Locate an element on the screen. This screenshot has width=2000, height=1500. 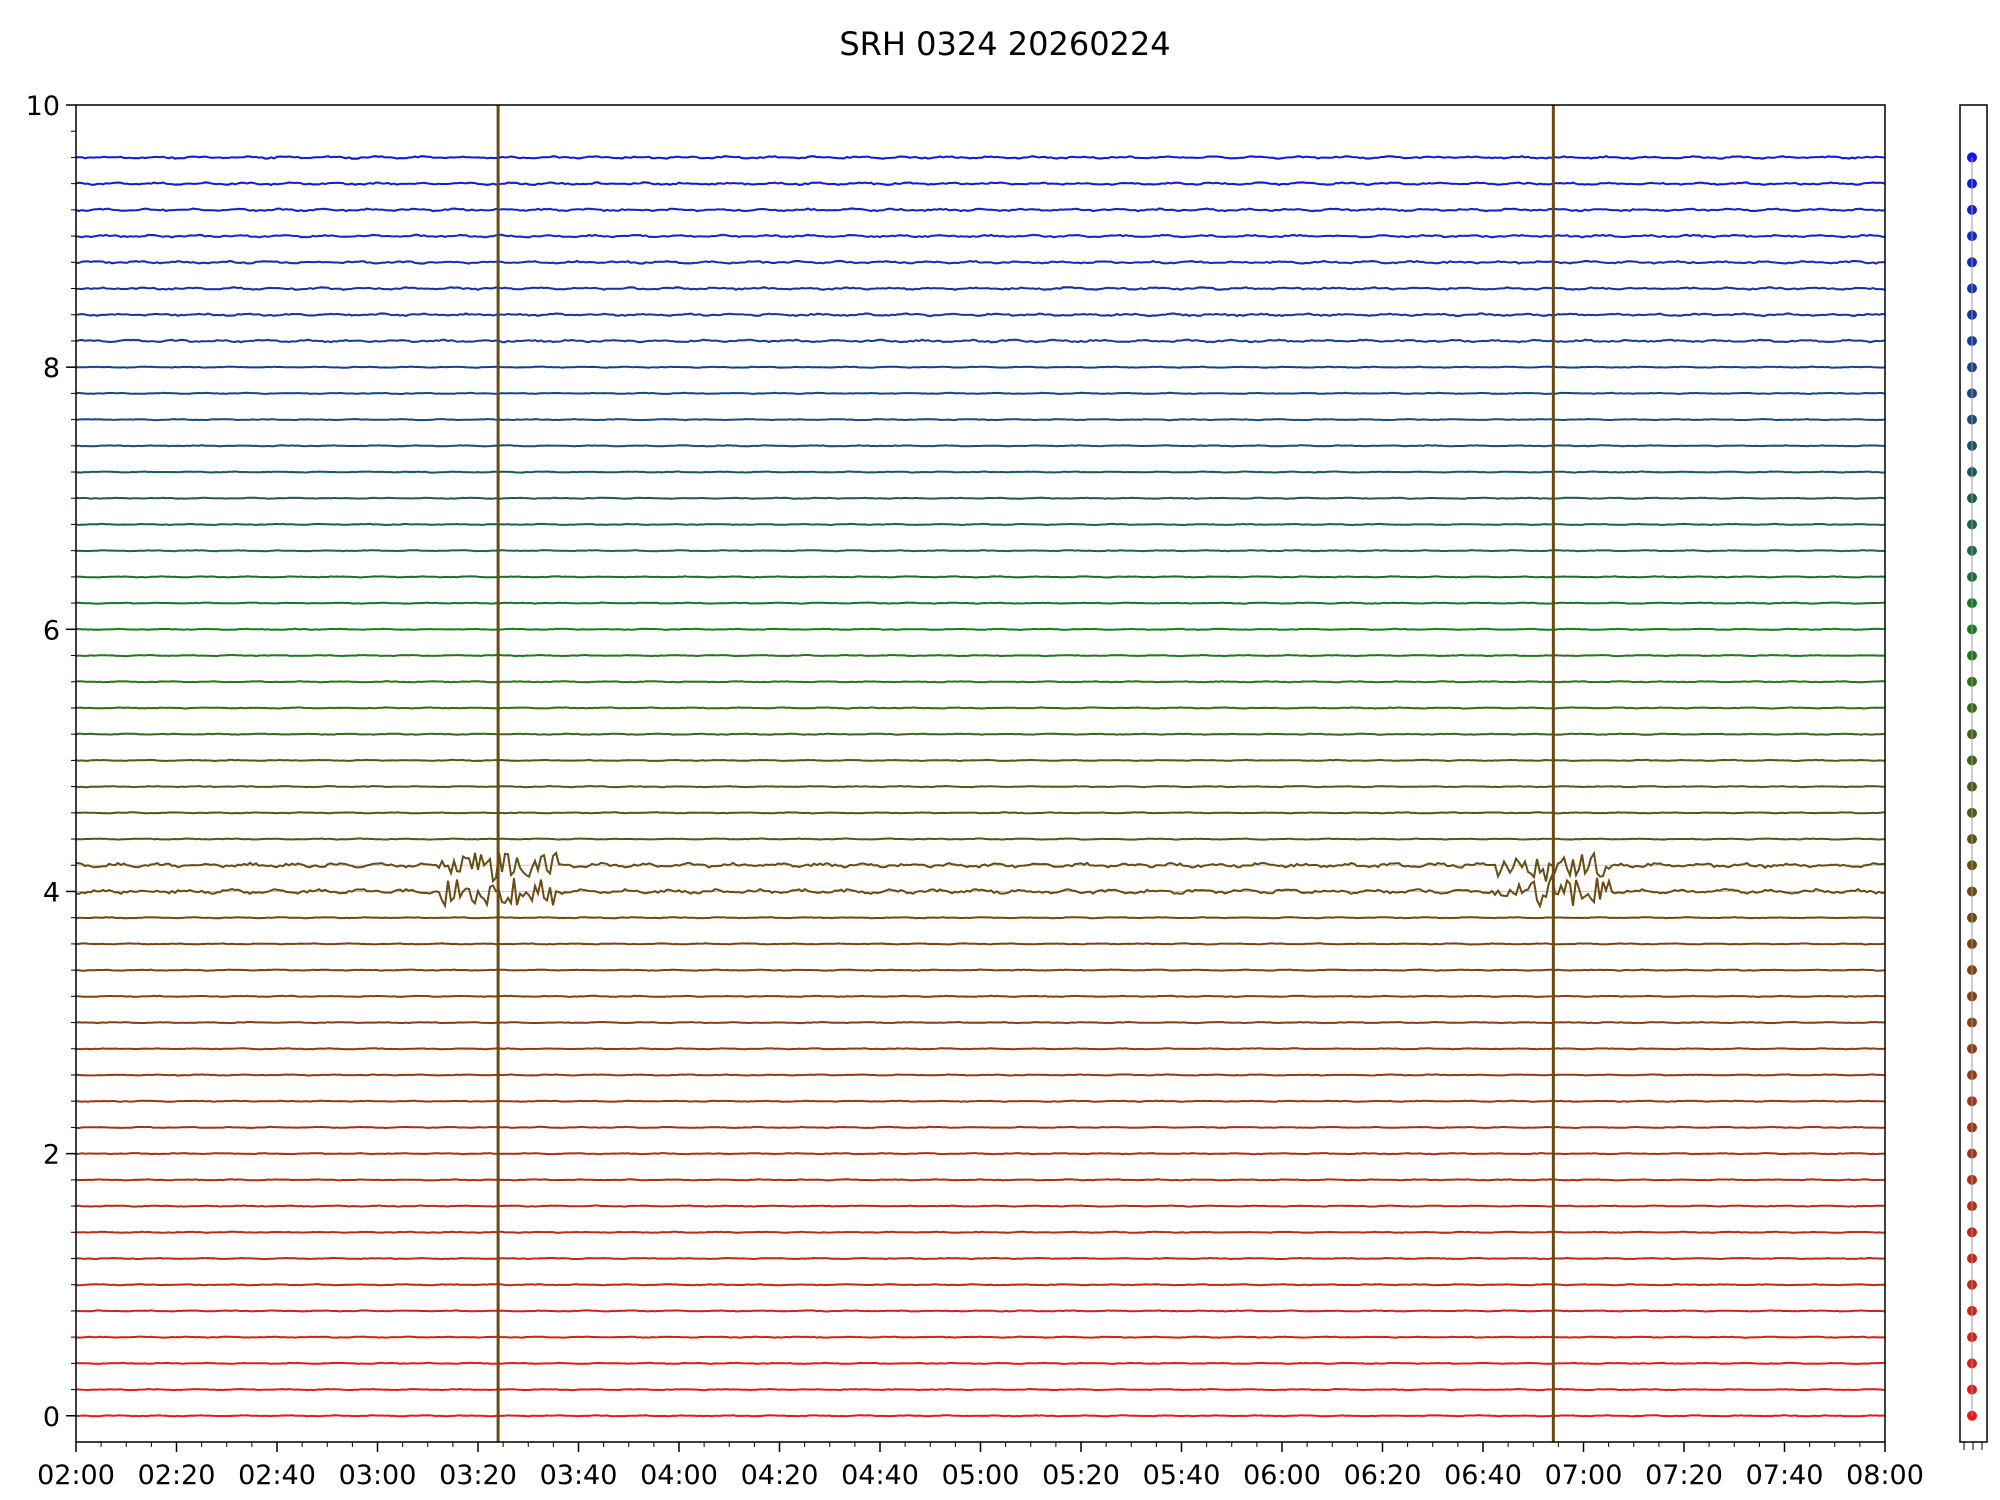
x-tick-label: 07:00 is located at coordinates (1584, 1475).